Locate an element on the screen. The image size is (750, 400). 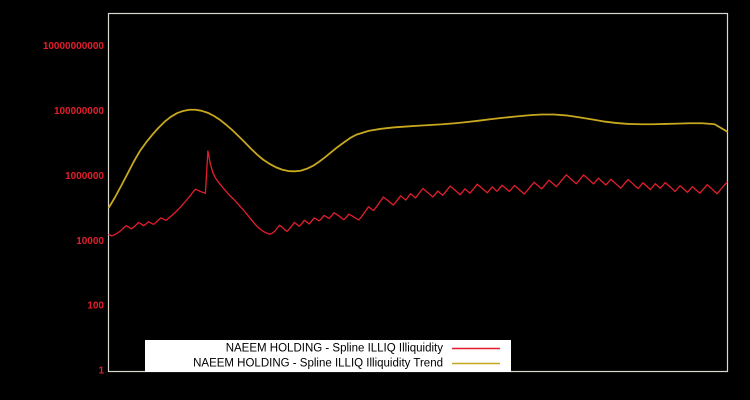
y-tick-label-1: 1 is located at coordinates (101, 371).